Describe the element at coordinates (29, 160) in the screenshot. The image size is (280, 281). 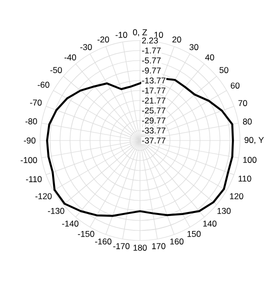
I see `spoke-label: -100` at that location.